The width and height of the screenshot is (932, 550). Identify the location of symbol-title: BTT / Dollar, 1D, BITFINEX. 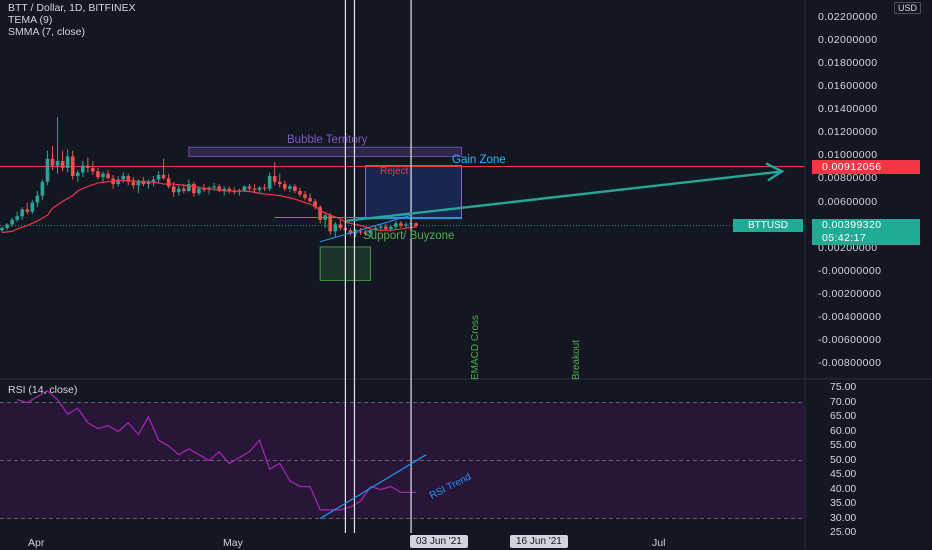
(72, 8).